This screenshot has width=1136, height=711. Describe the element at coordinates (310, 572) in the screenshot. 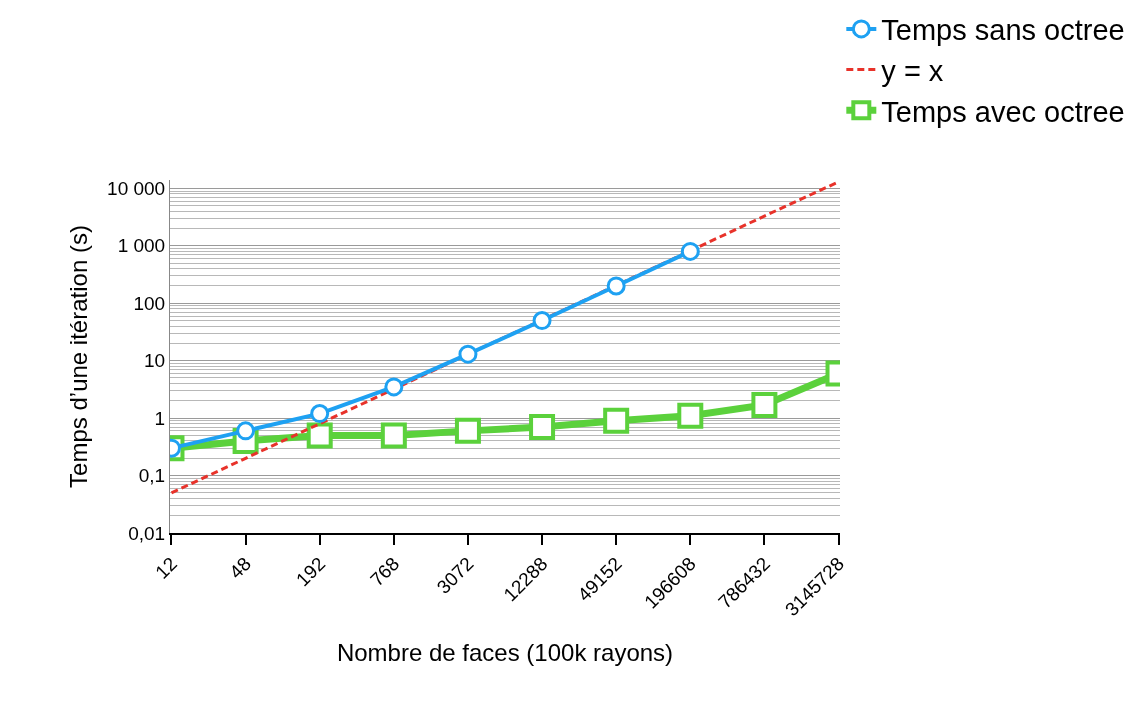

I see `x-tick-label: 192` at that location.